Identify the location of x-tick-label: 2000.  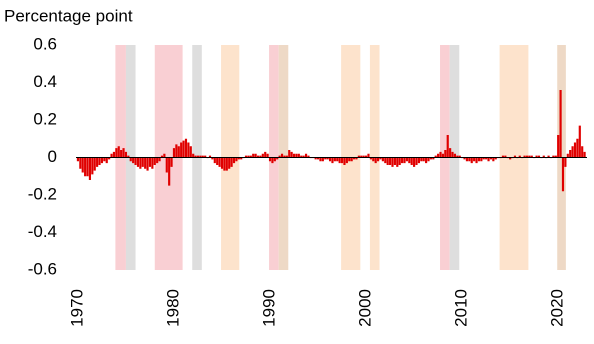
(365, 308).